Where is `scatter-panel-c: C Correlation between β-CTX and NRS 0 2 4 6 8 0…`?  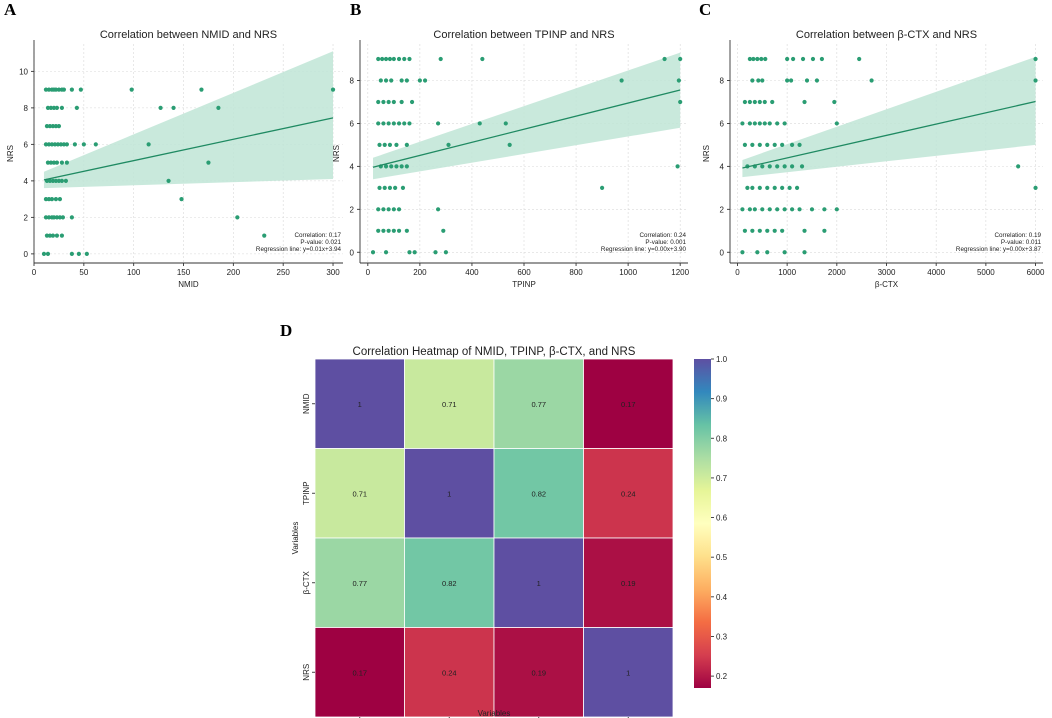
scatter-panel-c: C Correlation between β-CTX and NRS 0 2 4 6 8 0… is located at coordinates (872, 144).